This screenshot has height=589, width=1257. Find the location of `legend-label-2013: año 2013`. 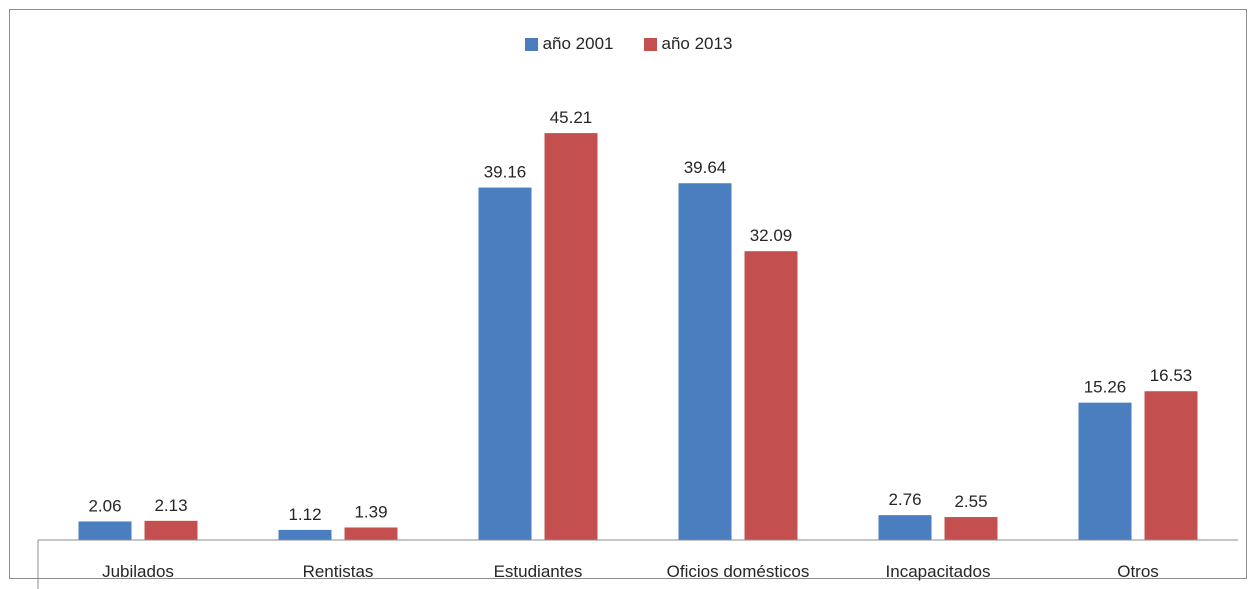

legend-label-2013: año 2013 is located at coordinates (697, 43).